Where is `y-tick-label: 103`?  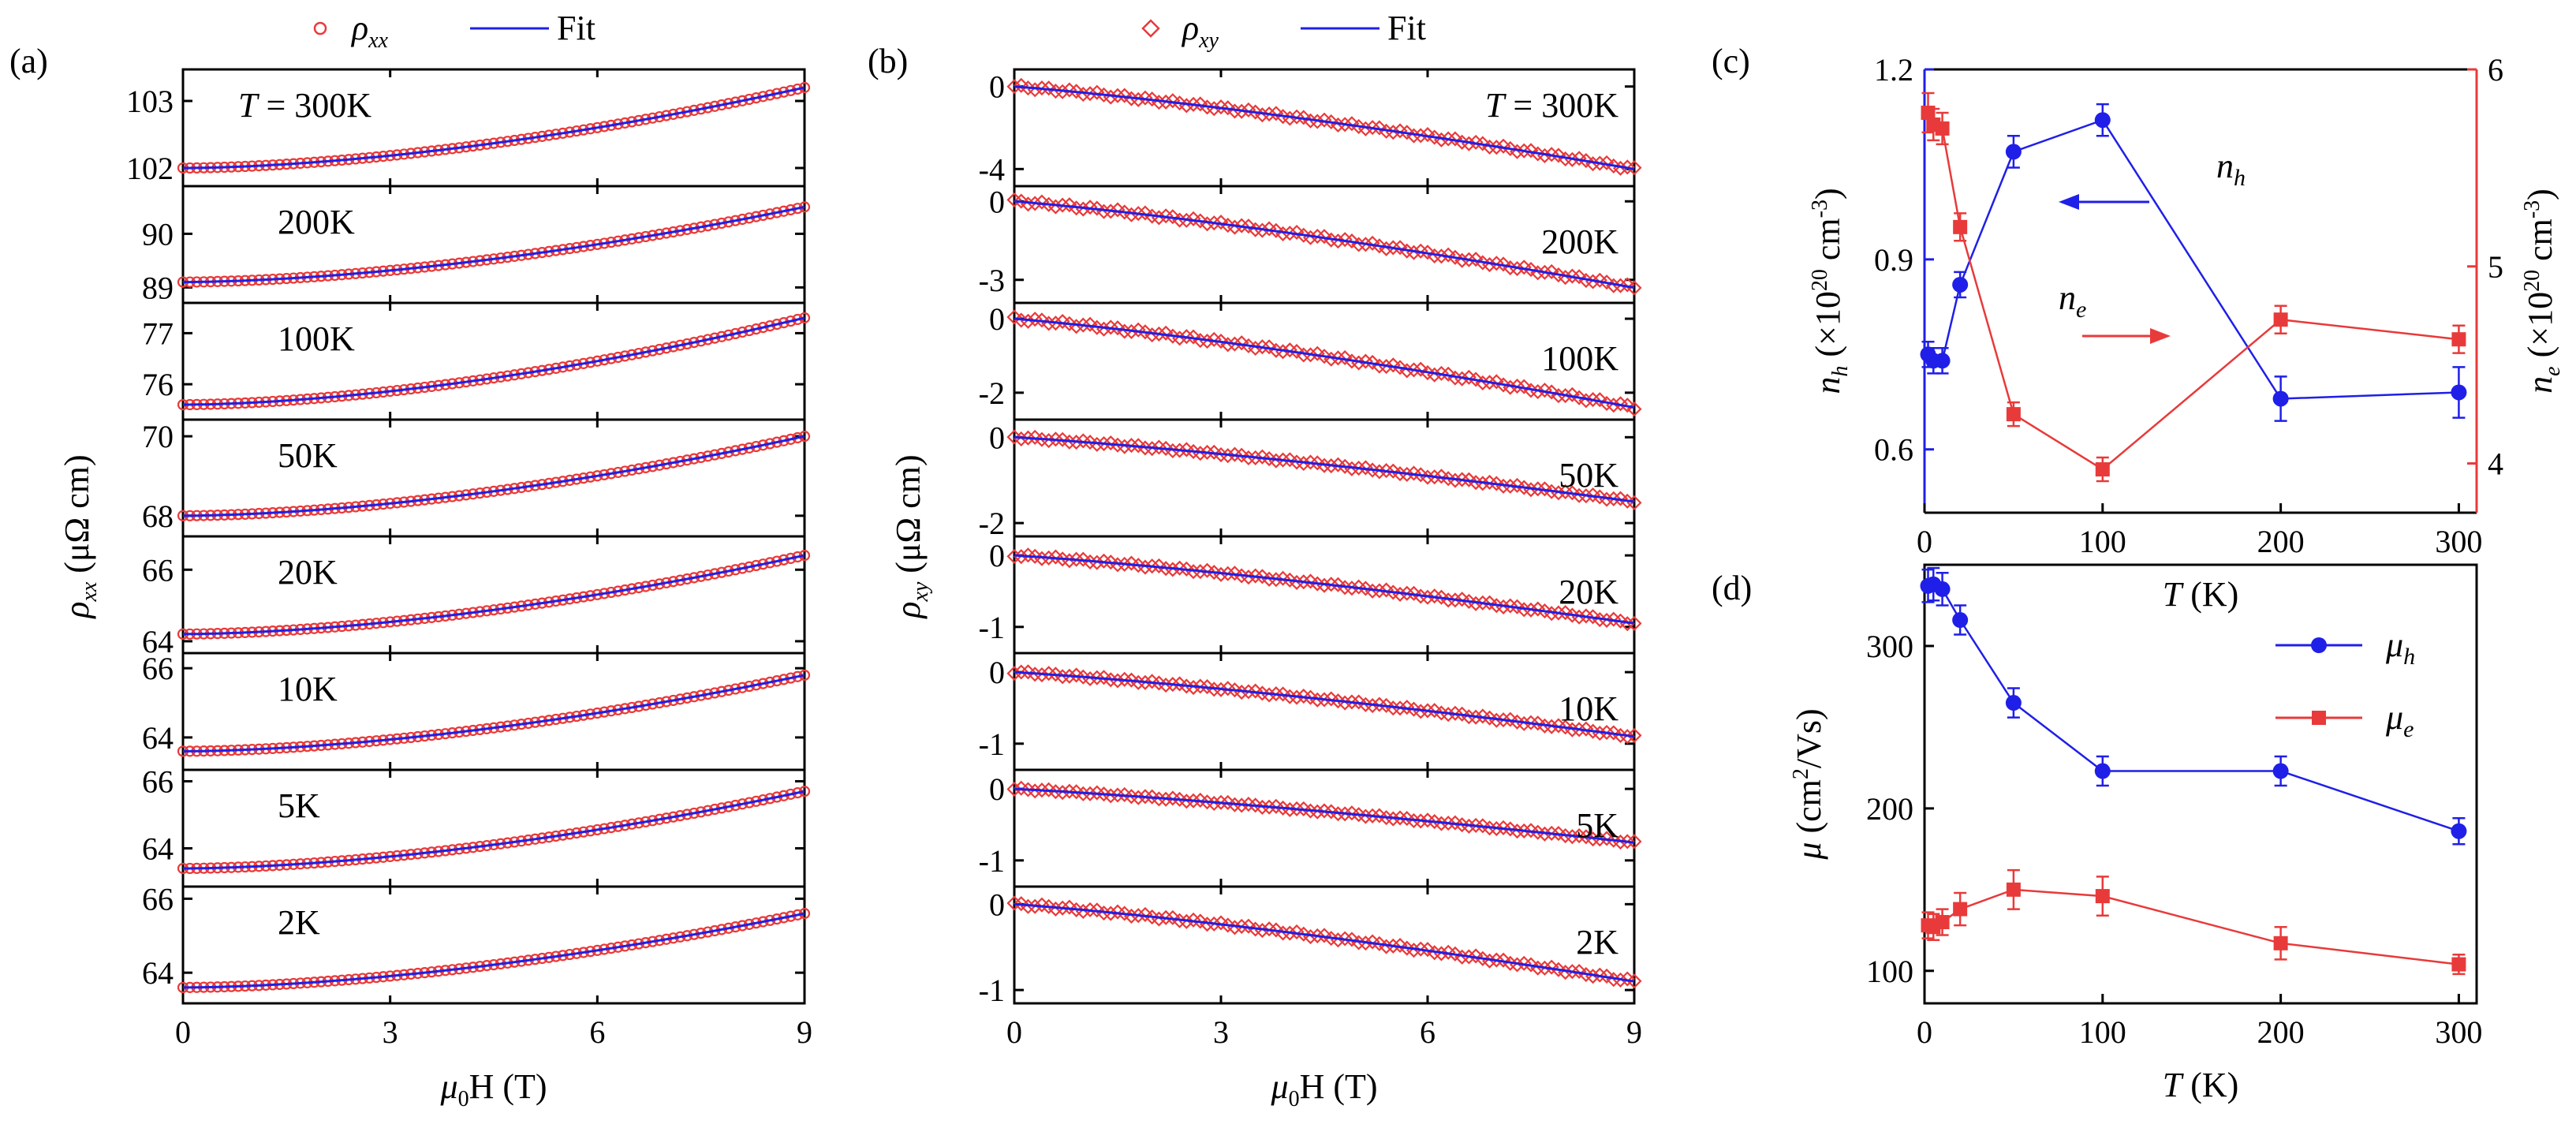
y-tick-label: 103 is located at coordinates (150, 101).